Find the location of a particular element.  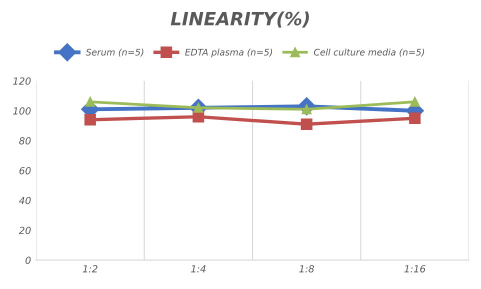

legend-label: Cell culture media (n=5) is located at coordinates (369, 52).